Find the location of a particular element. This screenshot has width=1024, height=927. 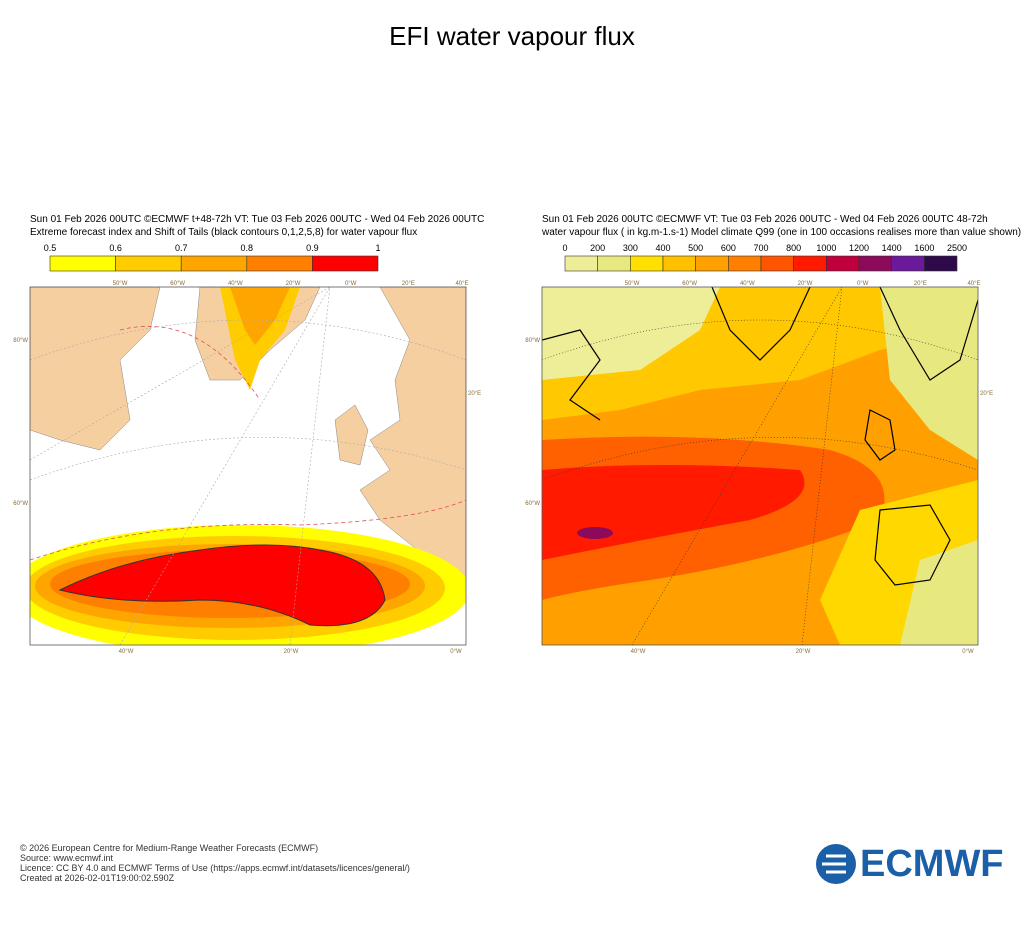

colorbar-label: 1600 is located at coordinates (924, 248).